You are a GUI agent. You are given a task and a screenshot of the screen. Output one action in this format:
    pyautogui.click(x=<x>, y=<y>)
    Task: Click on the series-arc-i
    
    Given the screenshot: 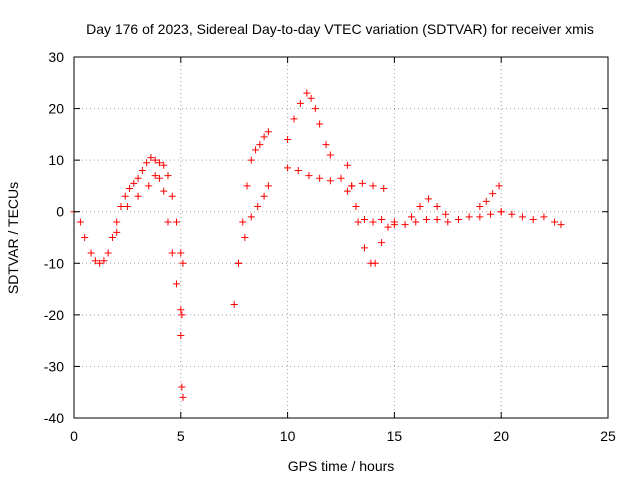 What is the action you would take?
    pyautogui.click(x=364, y=206)
    